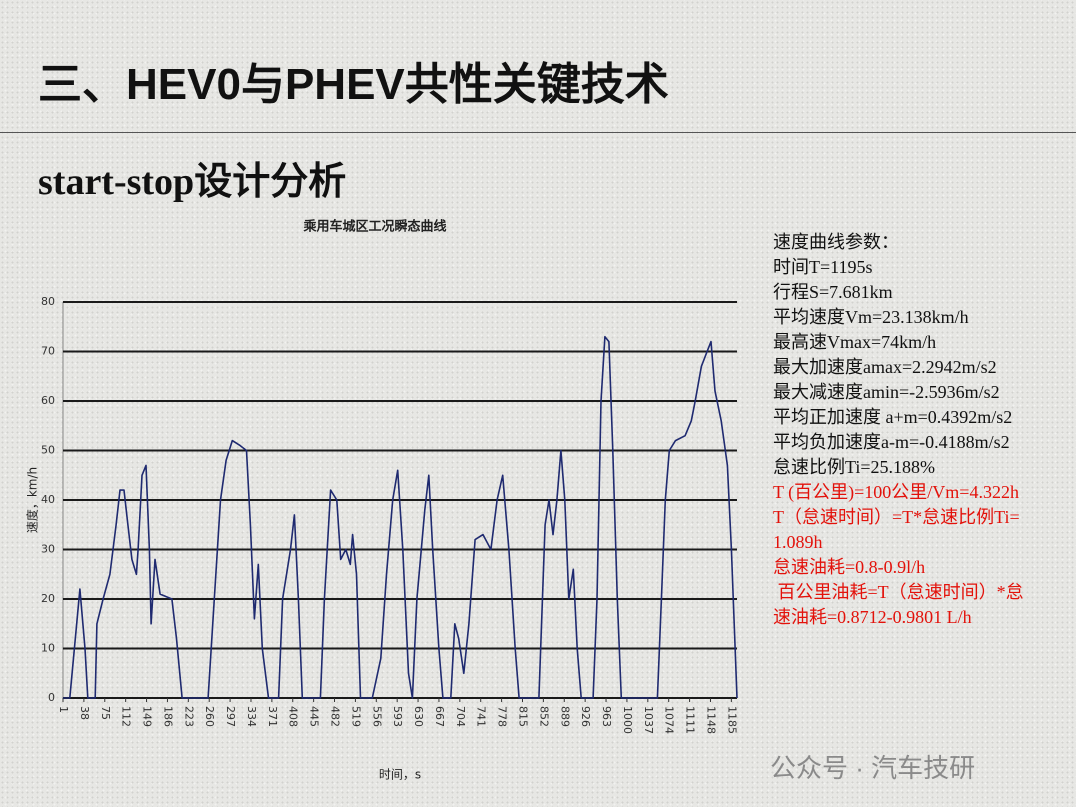 This screenshot has width=1076, height=807. Describe the element at coordinates (48, 301) in the screenshot. I see `y-tick-label: 80` at that location.